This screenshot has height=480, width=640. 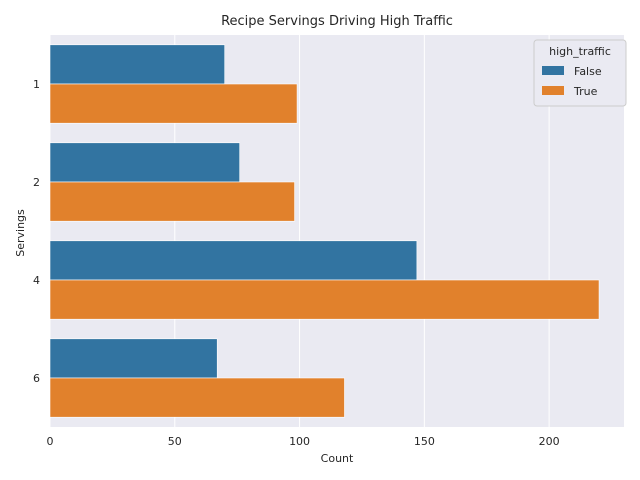 I want to click on y-tick-label: 4, so click(x=36, y=280).